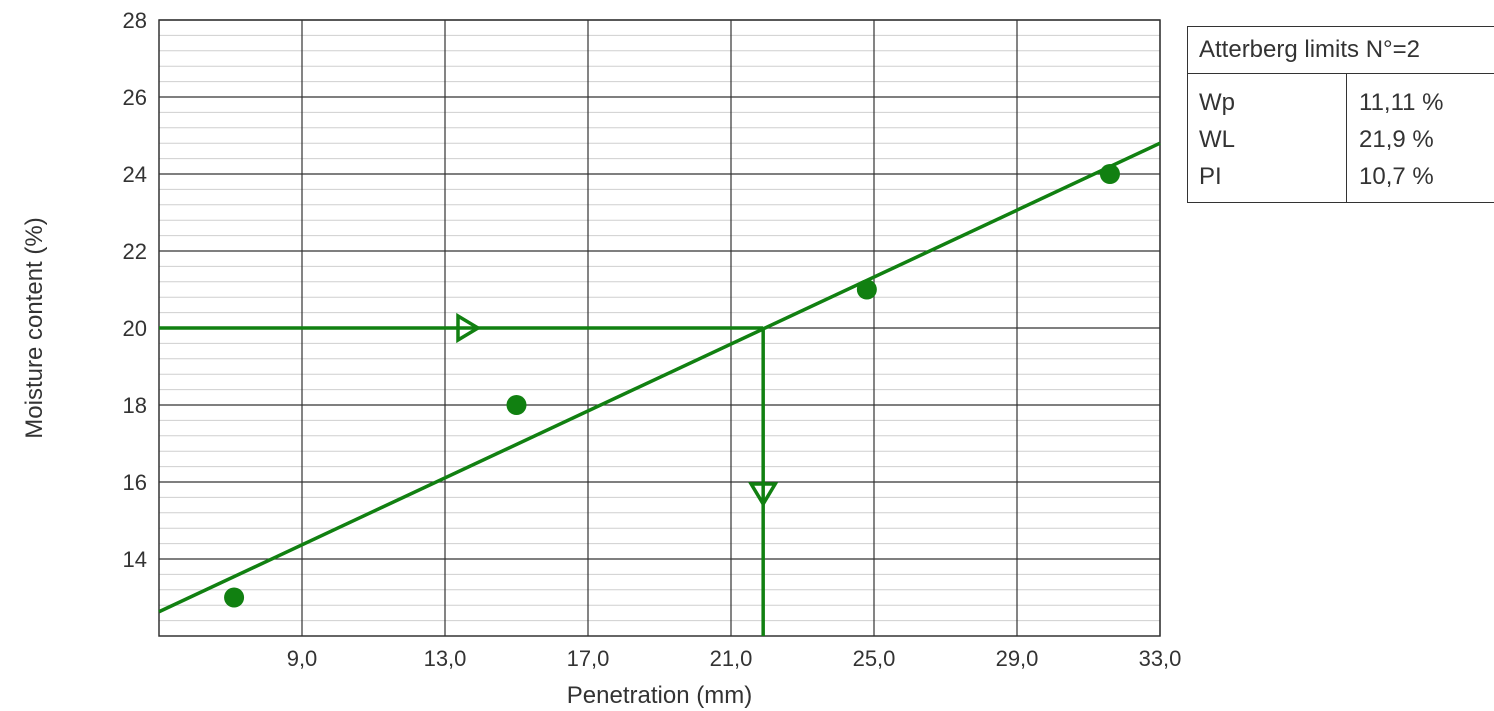  What do you see at coordinates (1401, 102) in the screenshot?
I see `limit-value-wp: 11,11 %` at bounding box center [1401, 102].